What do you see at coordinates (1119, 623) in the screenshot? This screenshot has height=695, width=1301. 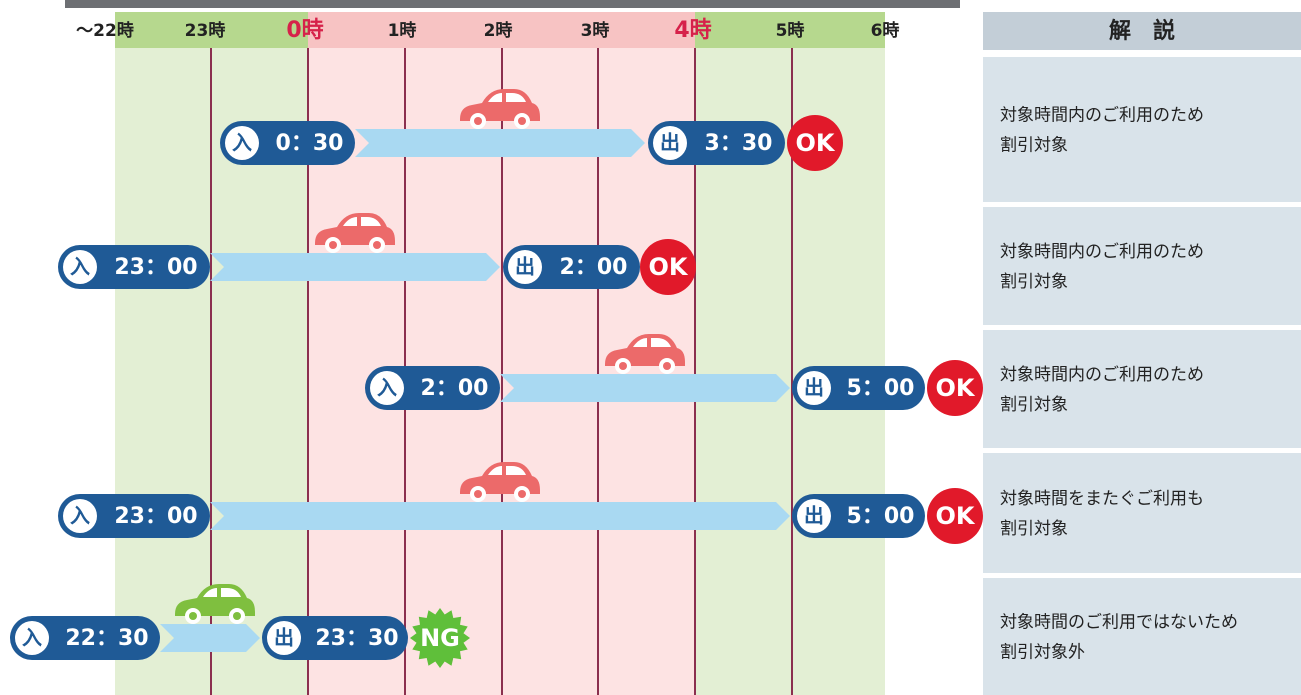 I see `explanation-text: 対象時間のご利用ではないため` at bounding box center [1119, 623].